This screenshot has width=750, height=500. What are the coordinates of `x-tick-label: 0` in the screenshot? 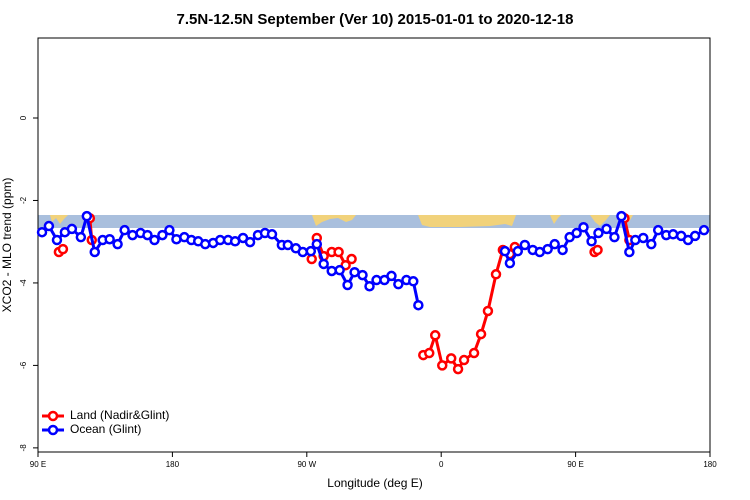 It's located at (441, 464).